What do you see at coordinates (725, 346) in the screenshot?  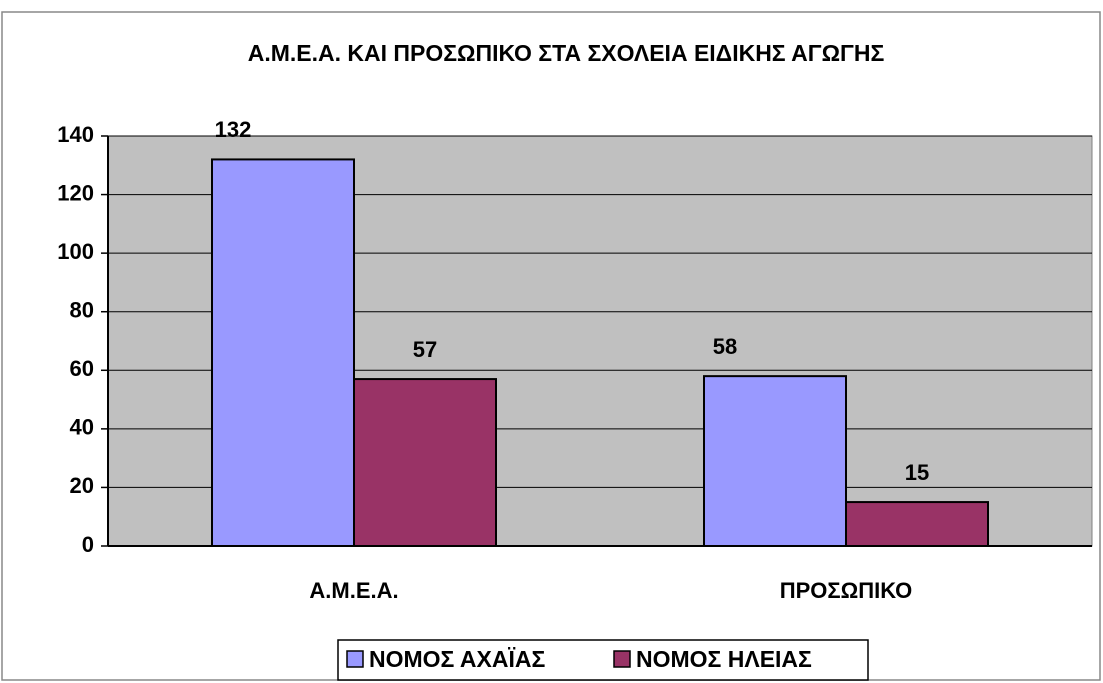 I see `data-label: 58` at bounding box center [725, 346].